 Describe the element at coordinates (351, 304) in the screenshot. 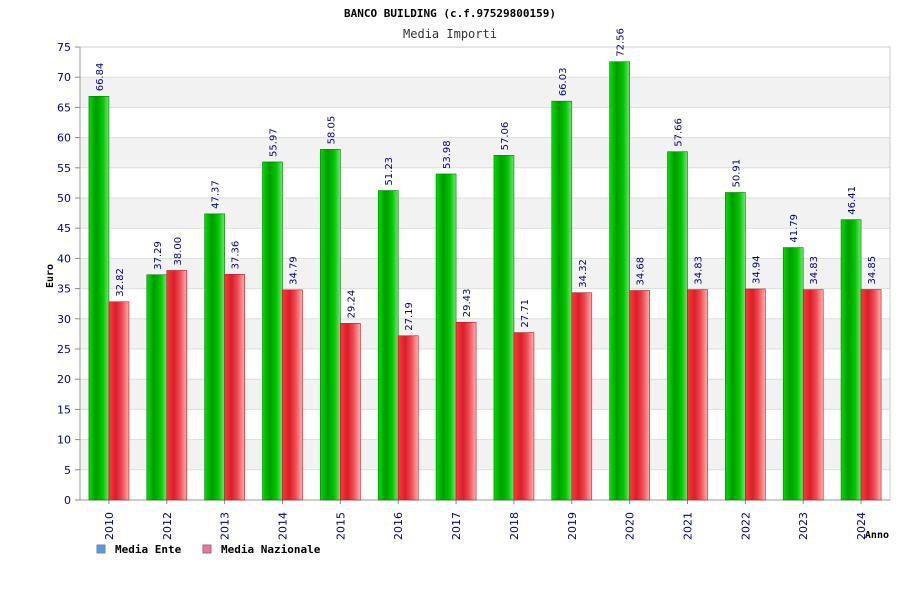

I see `value-label-media-nazionale-2015: 29.24` at that location.